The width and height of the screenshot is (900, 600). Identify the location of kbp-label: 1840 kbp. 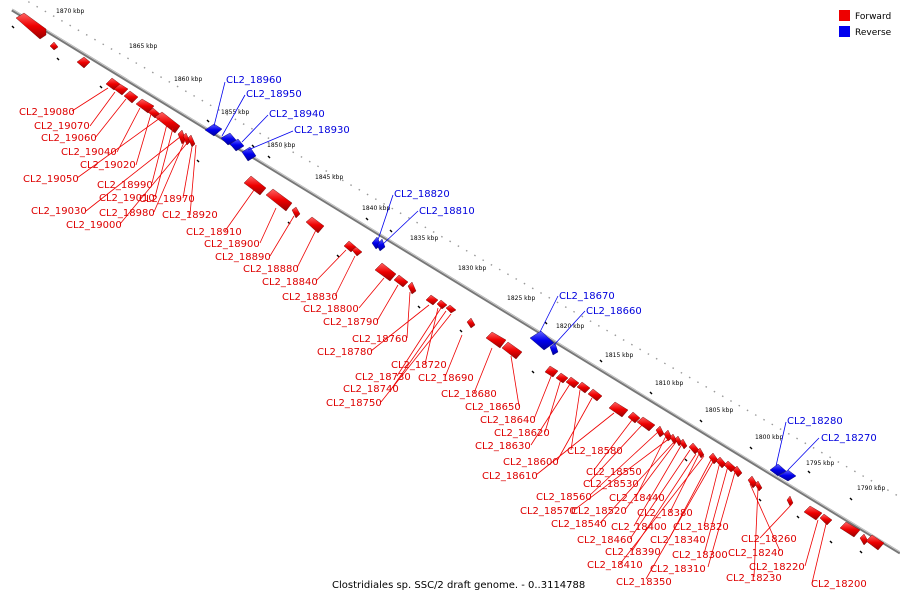
(376, 208).